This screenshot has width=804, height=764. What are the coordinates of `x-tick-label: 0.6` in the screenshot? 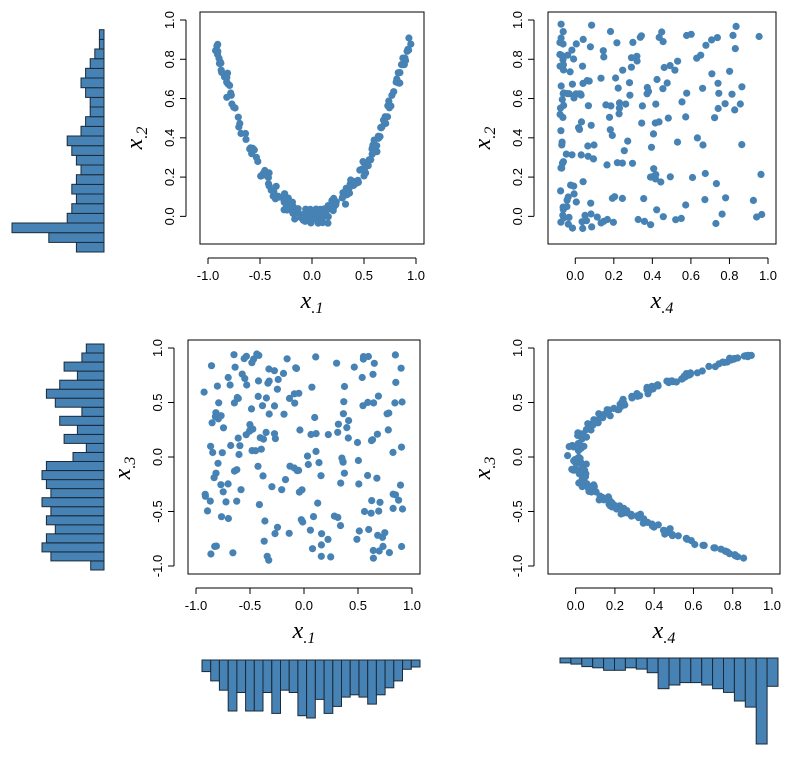 It's located at (691, 275).